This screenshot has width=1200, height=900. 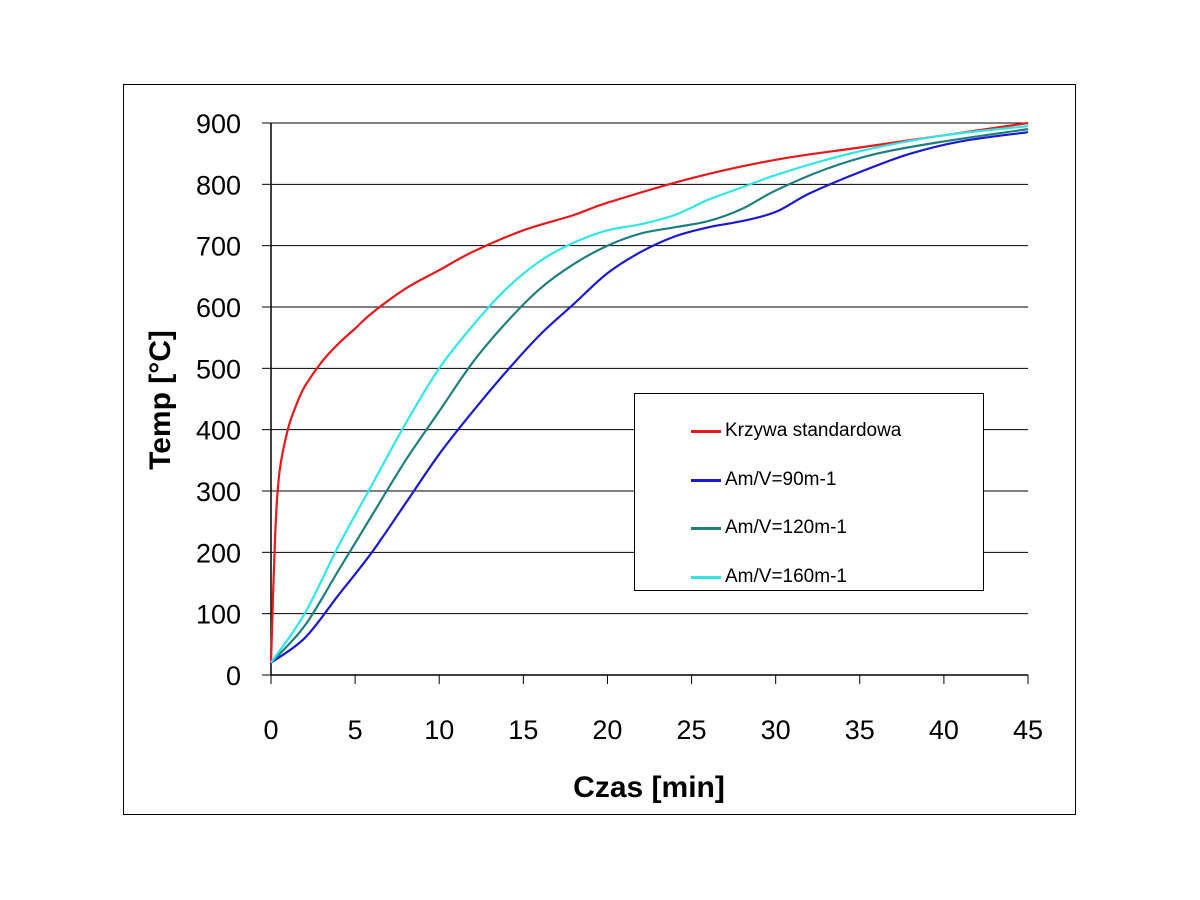 I want to click on y-tick-label: 900, so click(x=218, y=124).